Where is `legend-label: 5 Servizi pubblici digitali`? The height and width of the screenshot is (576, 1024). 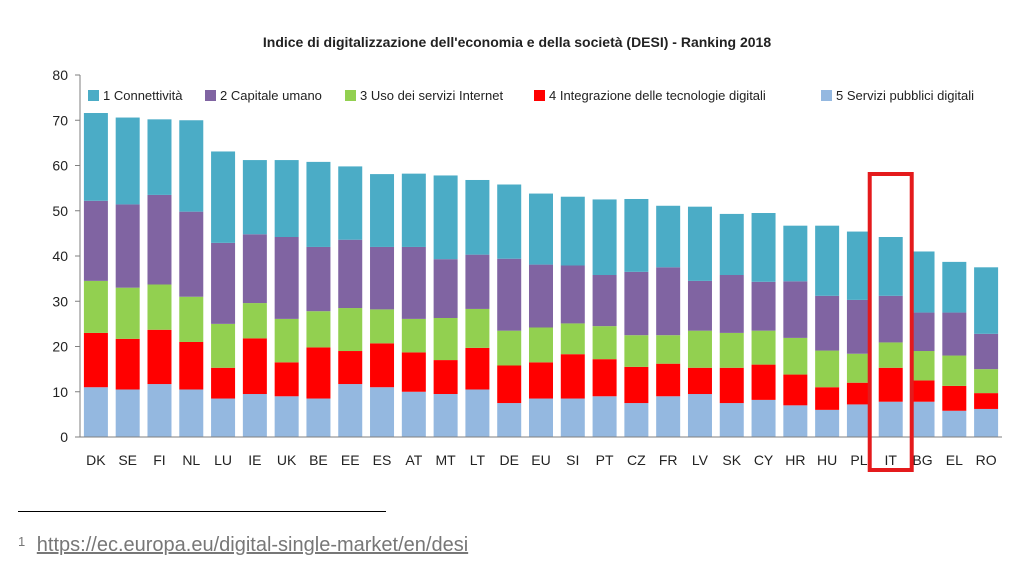 legend-label: 5 Servizi pubblici digitali is located at coordinates (905, 95).